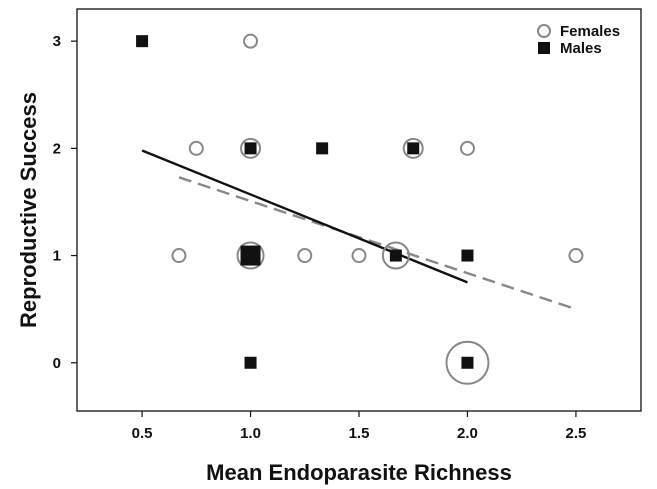  I want to click on x-tick-label: 0.5, so click(142, 433).